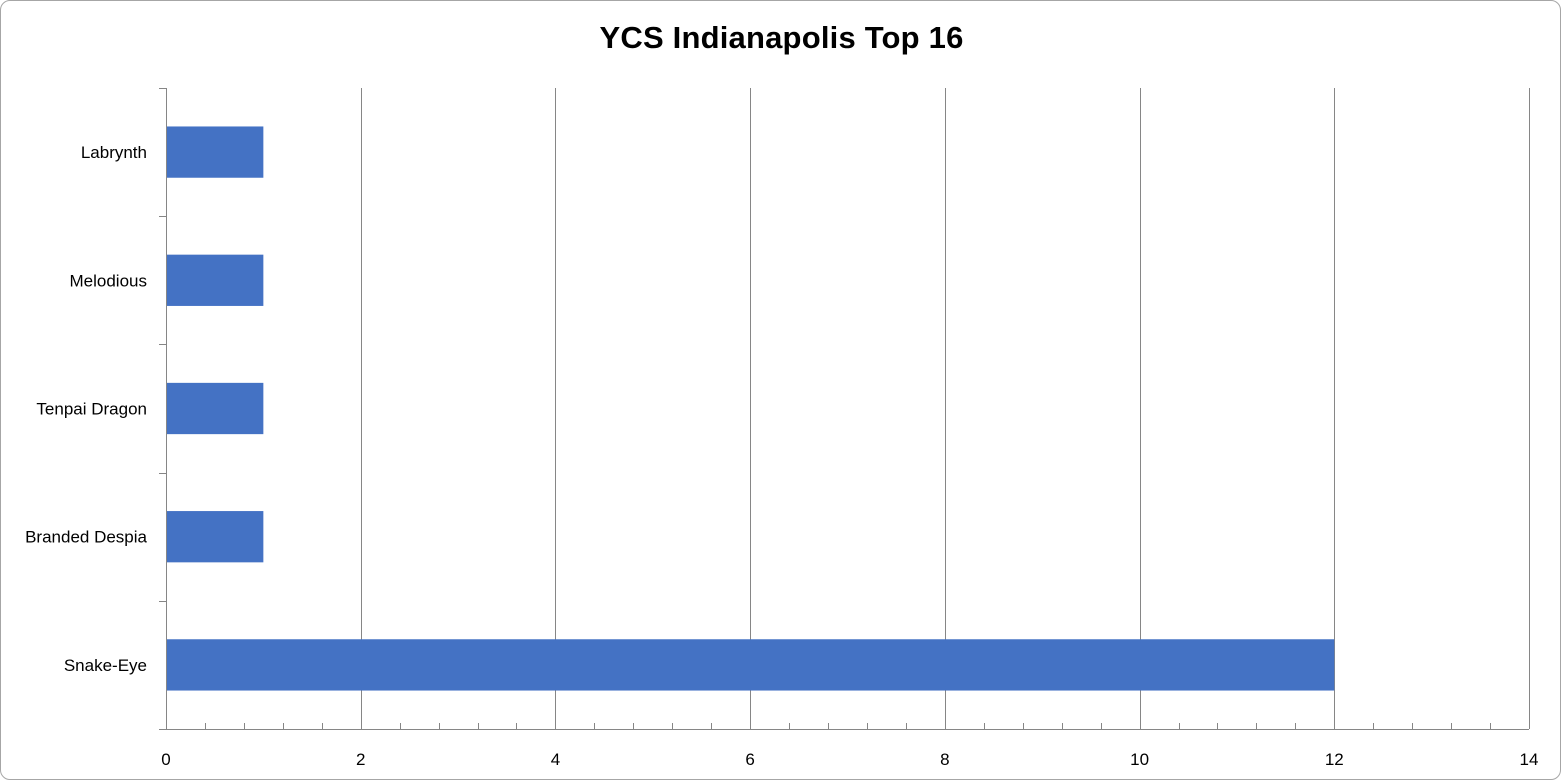 The image size is (1563, 782). I want to click on bar-snake-eye, so click(750, 665).